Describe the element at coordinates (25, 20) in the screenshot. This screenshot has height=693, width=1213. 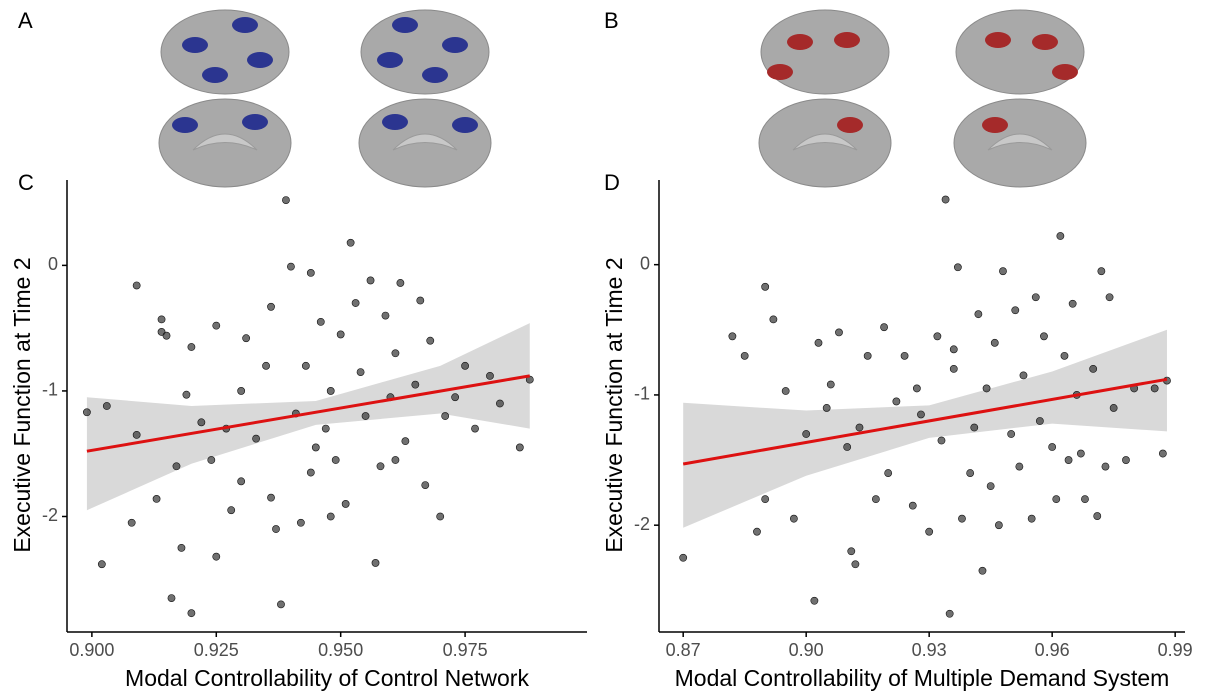
I see `panel-label: A` at that location.